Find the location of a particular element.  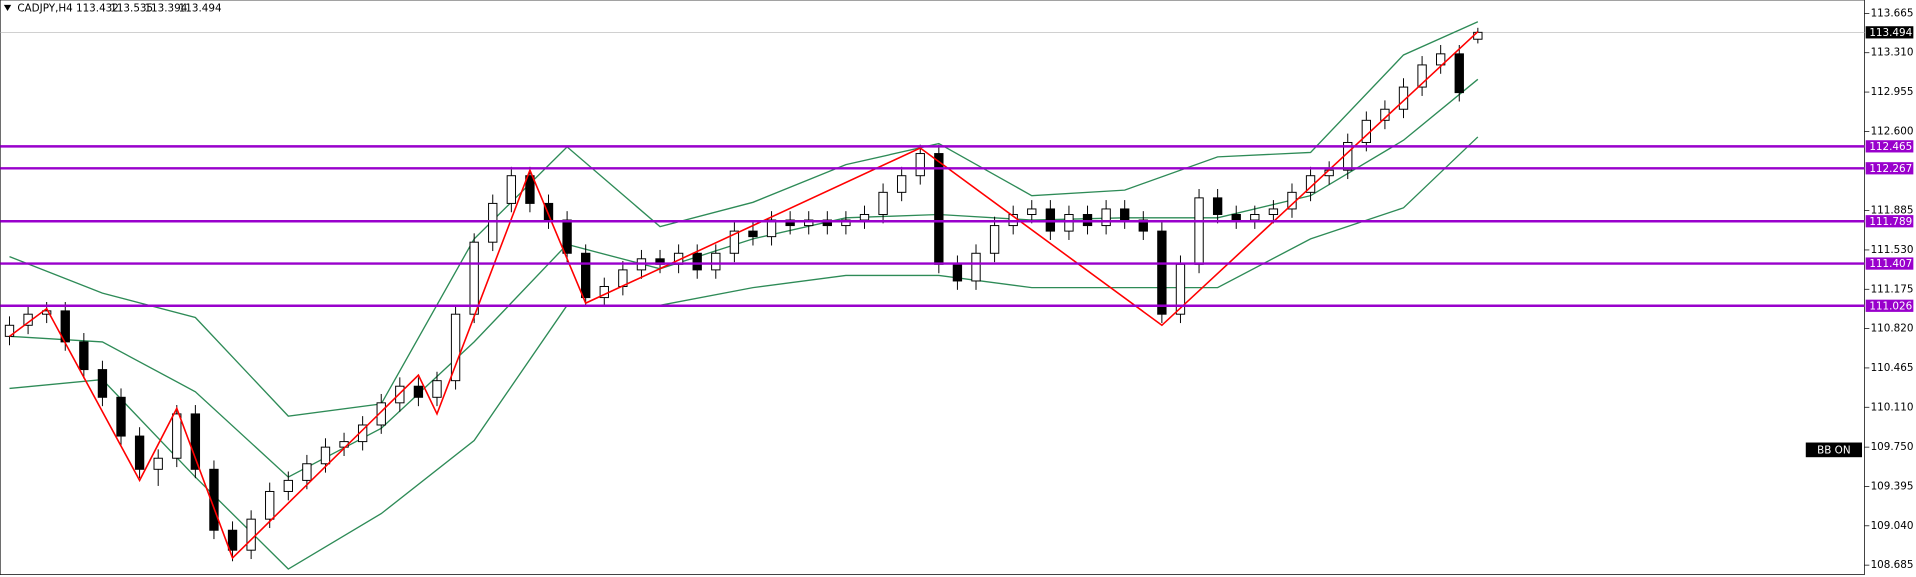

level-label: 111.407 is located at coordinates (1890, 264).